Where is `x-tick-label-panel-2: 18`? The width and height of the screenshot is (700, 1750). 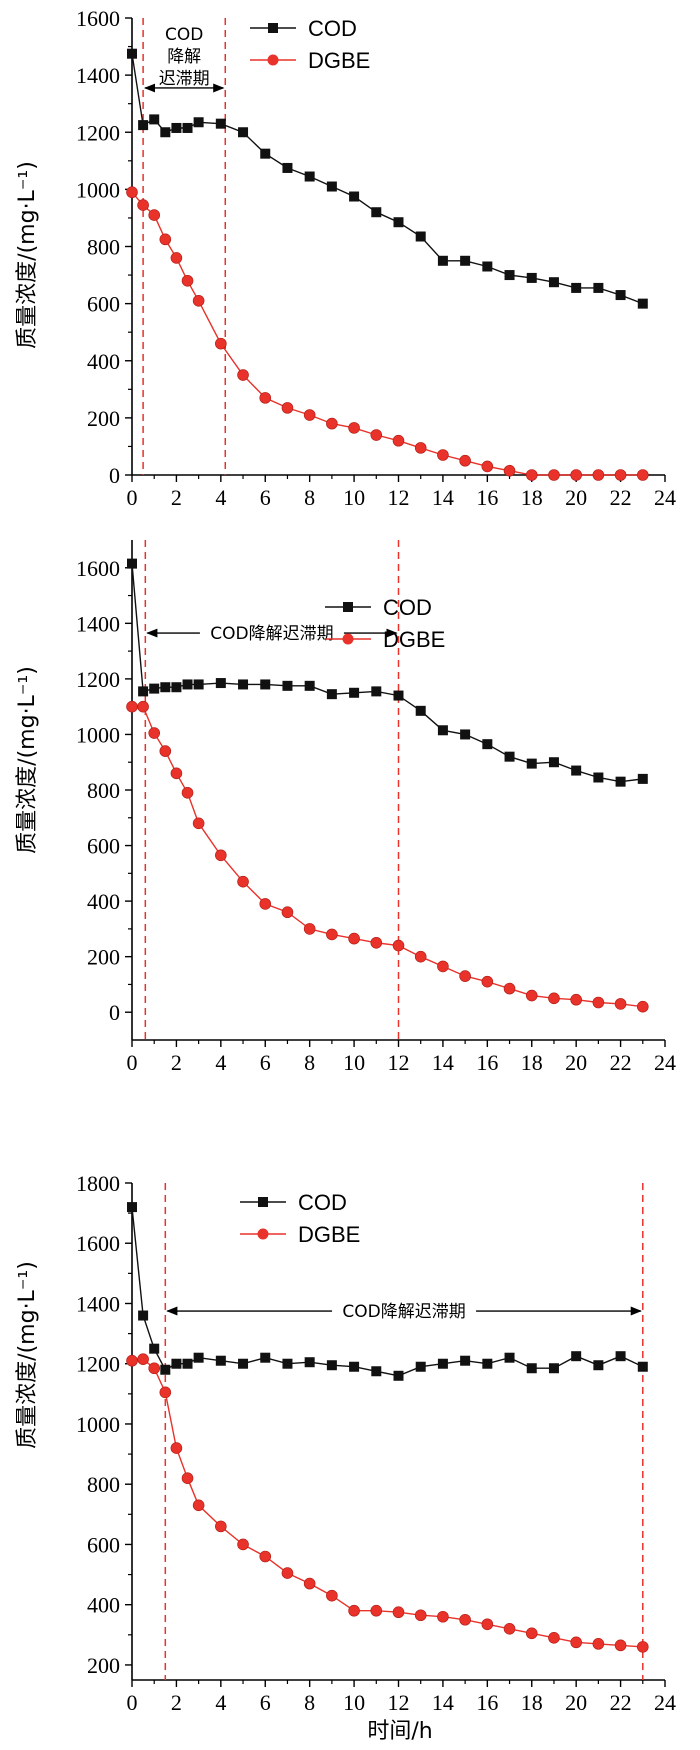 x-tick-label-panel-2: 18 is located at coordinates (532, 1062).